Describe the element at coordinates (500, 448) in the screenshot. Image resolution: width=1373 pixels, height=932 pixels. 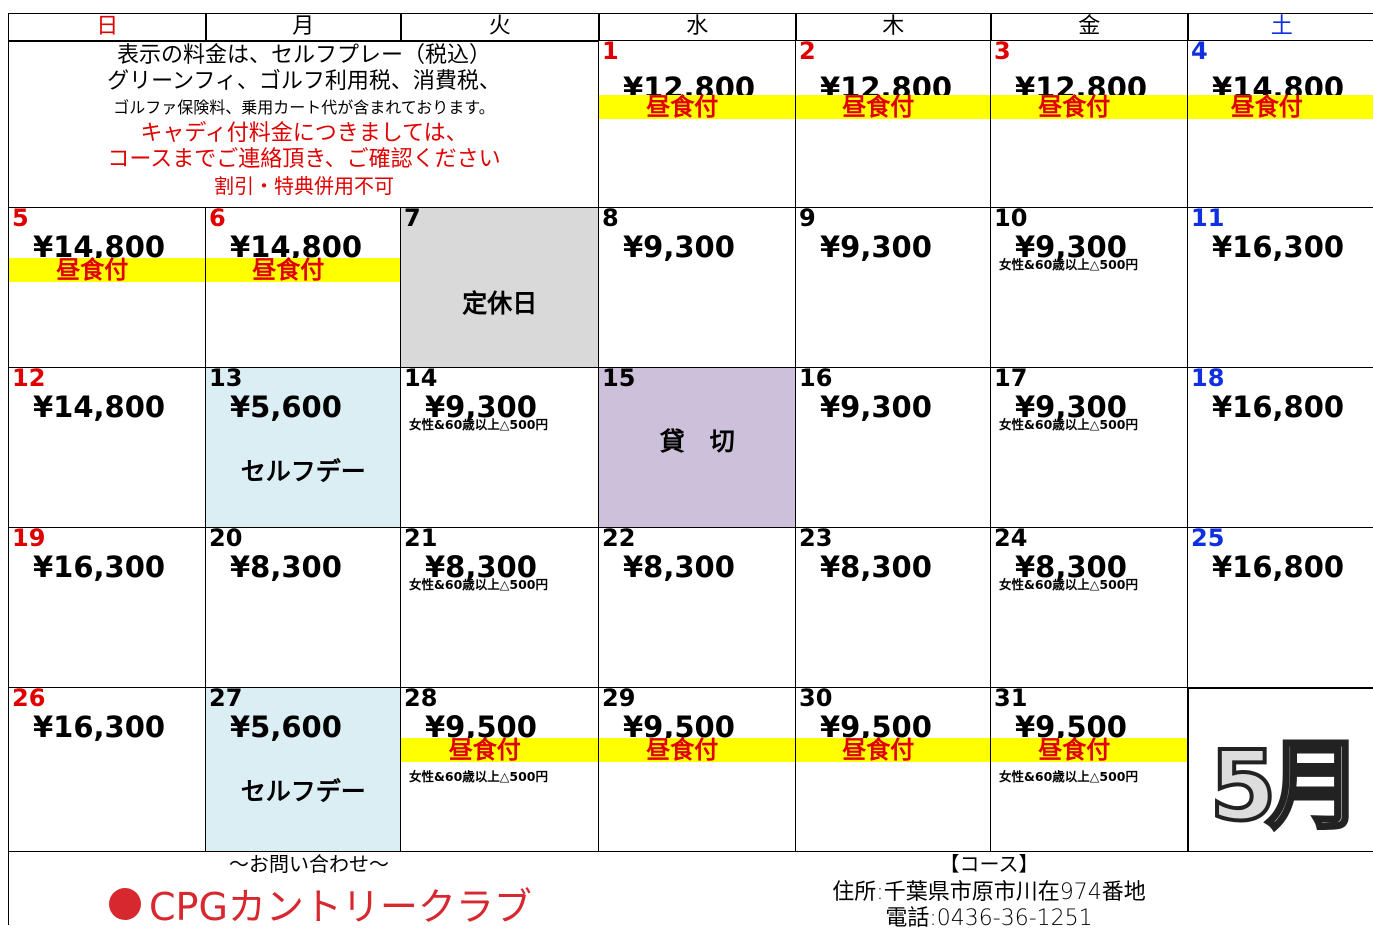
I see `day-cell: 14 ¥9,300 女性&60歳以上△500円` at that location.